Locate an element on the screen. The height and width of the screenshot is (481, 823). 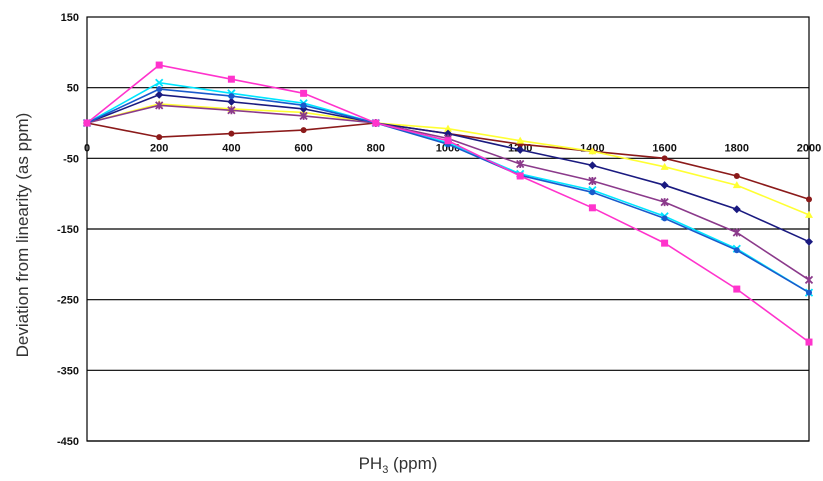
x-tick-label: 400 is located at coordinates (231, 148).